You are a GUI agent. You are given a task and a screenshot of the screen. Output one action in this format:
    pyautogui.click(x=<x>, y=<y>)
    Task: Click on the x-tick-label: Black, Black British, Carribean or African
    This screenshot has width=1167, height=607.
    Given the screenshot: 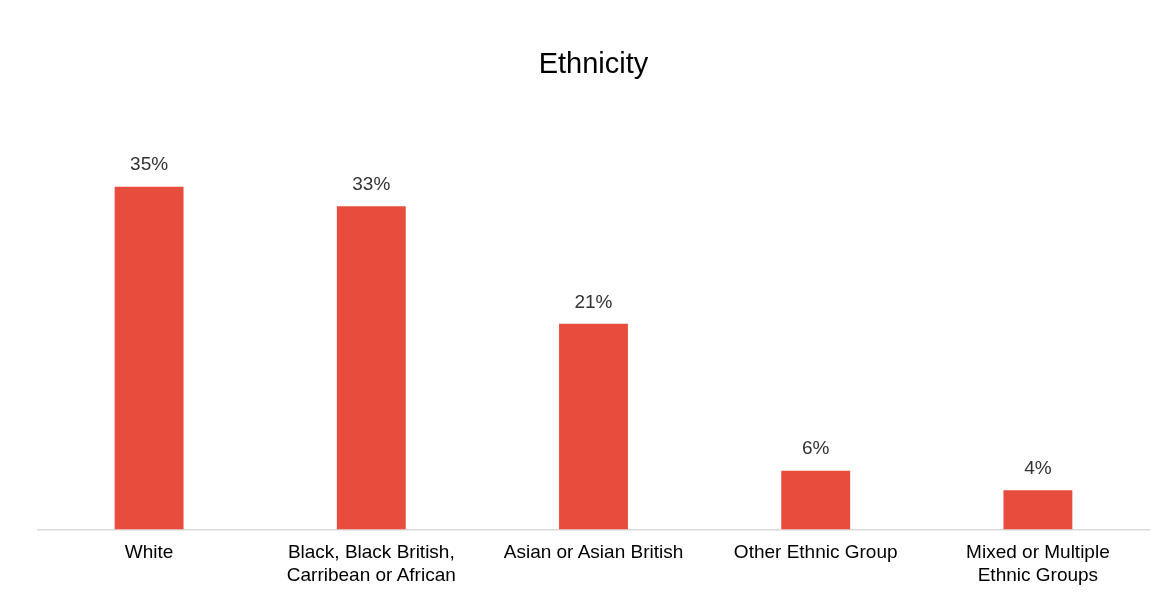 What is the action you would take?
    pyautogui.click(x=371, y=563)
    